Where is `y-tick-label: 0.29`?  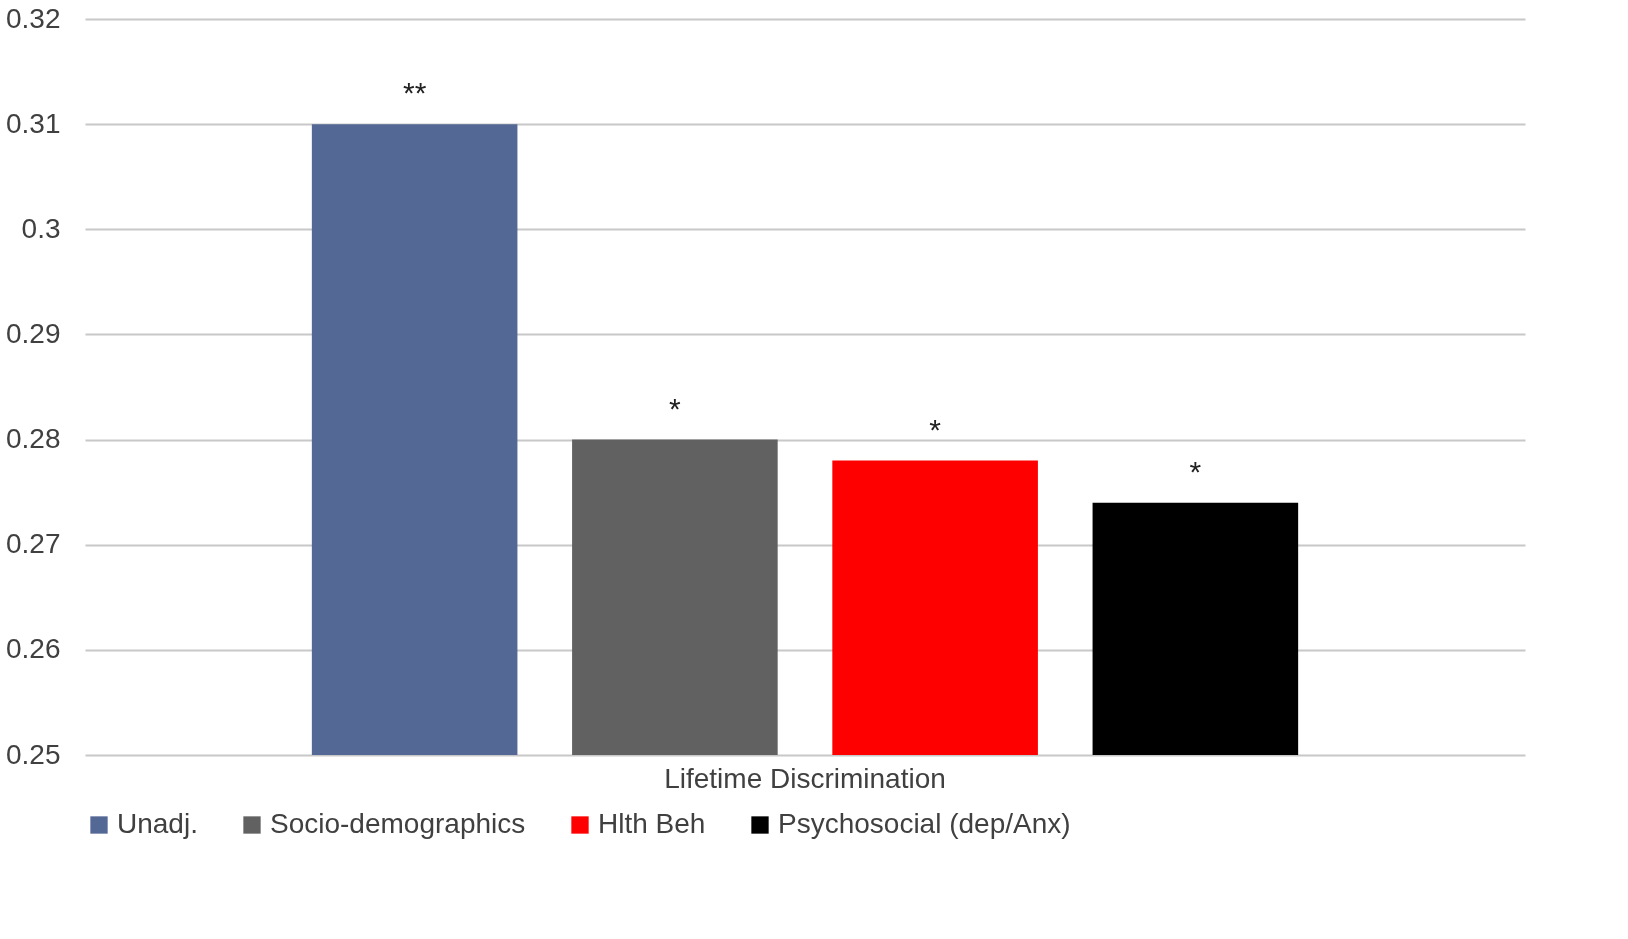 y-tick-label: 0.29 is located at coordinates (33, 333).